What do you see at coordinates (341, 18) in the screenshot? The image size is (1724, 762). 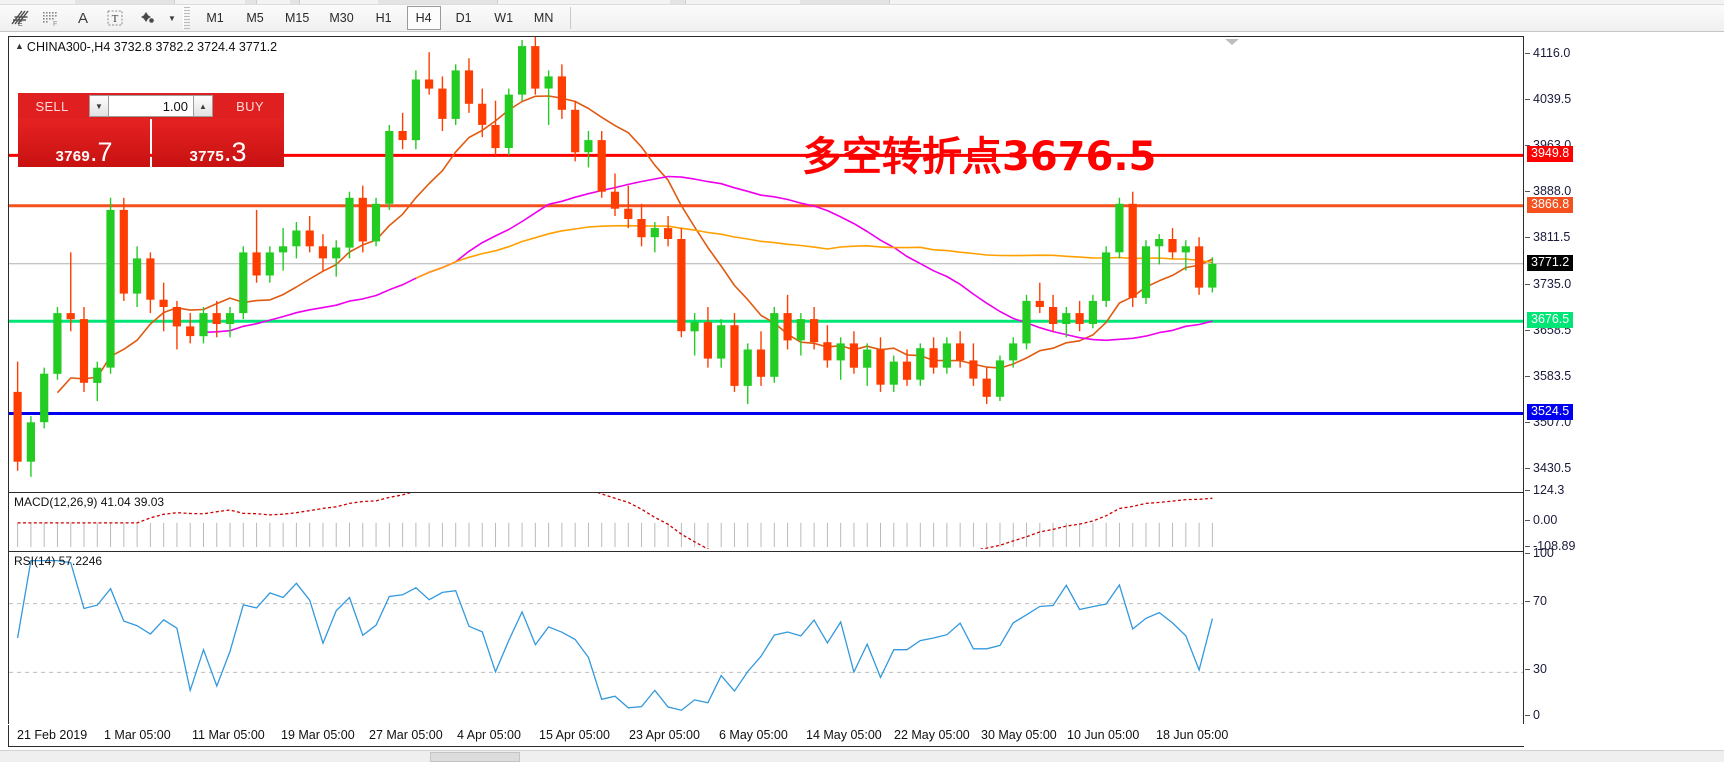 I see `timeframe-m30: M30` at bounding box center [341, 18].